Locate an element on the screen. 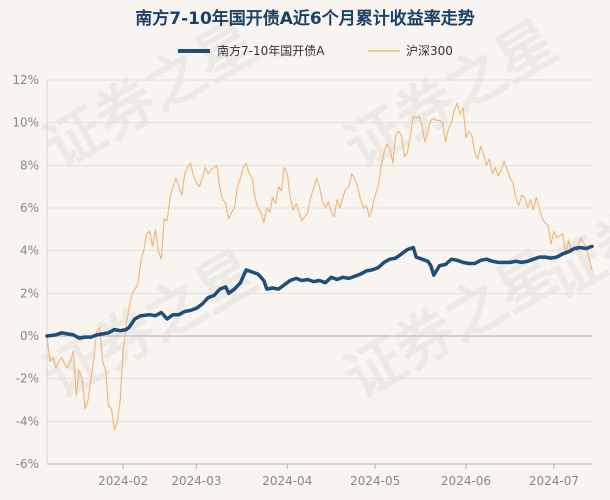  chart-title: 南方7-10年国开债A近6个月累计收益率走势 is located at coordinates (305, 18).